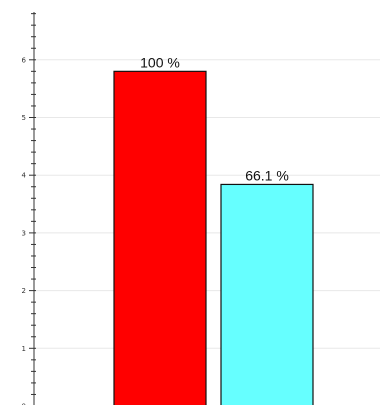 Image resolution: width=380 pixels, height=405 pixels. Describe the element at coordinates (24, 118) in the screenshot. I see `y-tick-label-5: 5` at that location.